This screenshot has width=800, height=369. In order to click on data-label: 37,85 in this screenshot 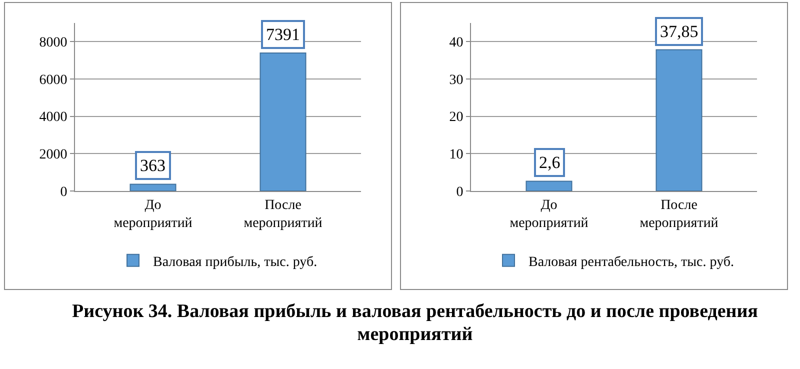, I will do `click(679, 31)`.